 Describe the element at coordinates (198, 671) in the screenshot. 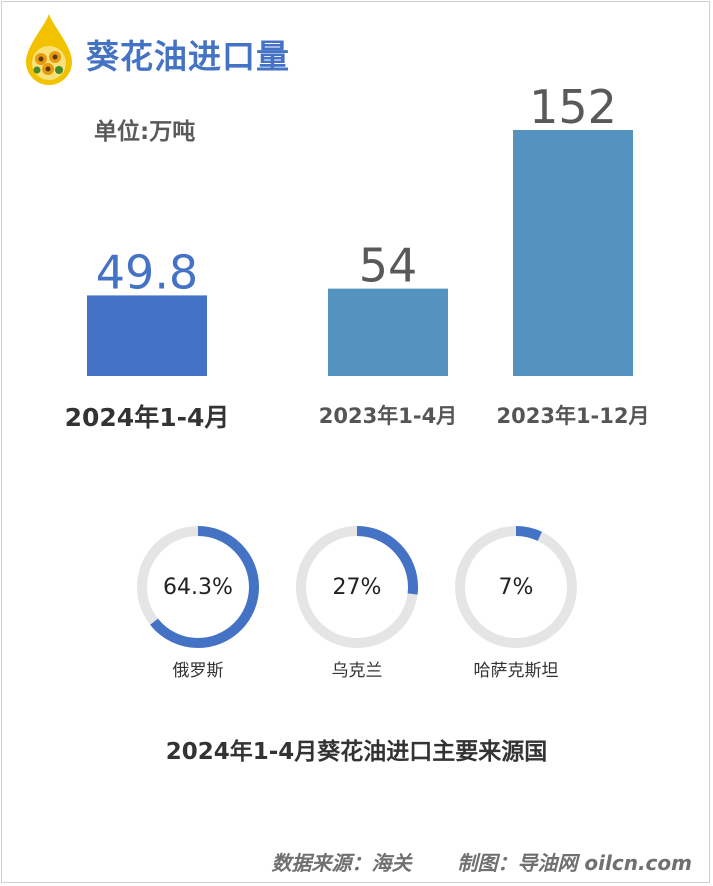

I see `donut-label: 俄罗斯` at that location.